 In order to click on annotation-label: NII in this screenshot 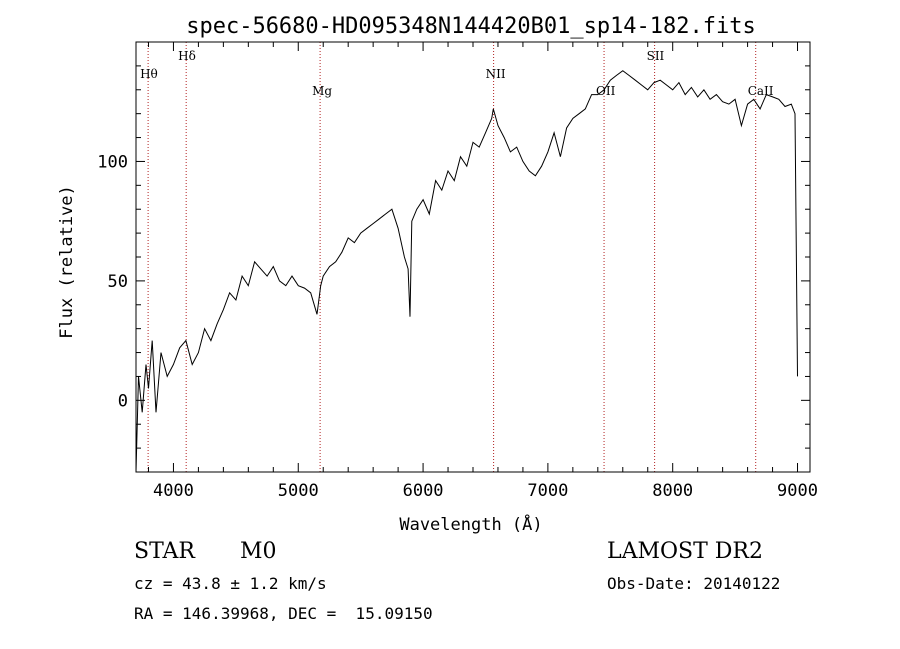, I will do `click(496, 74)`.